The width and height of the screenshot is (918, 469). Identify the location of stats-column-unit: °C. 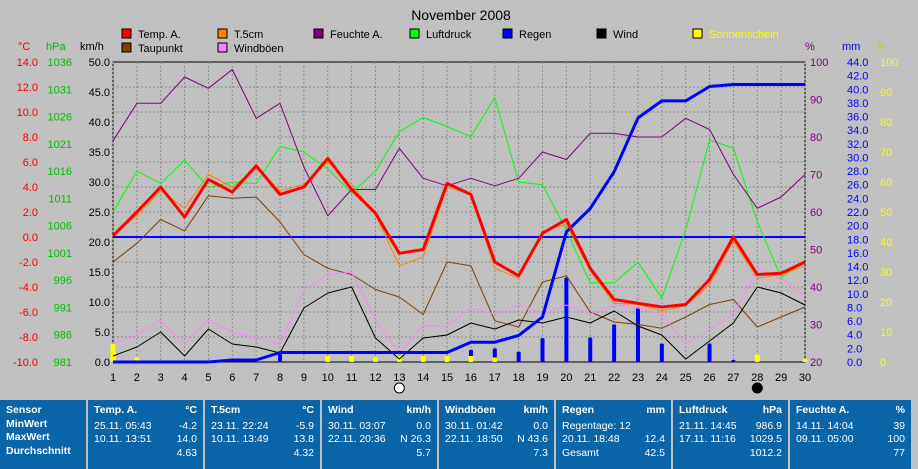
(191, 410).